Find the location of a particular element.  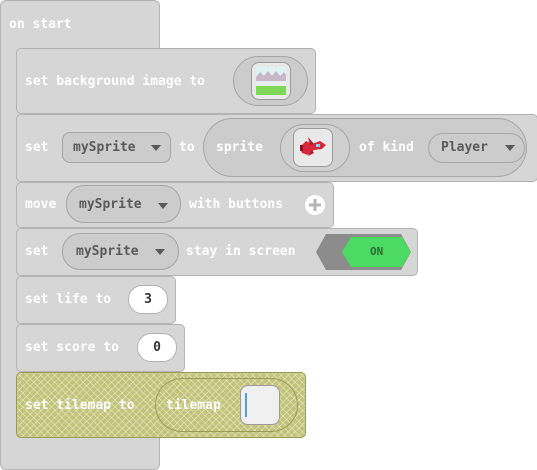

set-score-label: set score to is located at coordinates (72, 347).